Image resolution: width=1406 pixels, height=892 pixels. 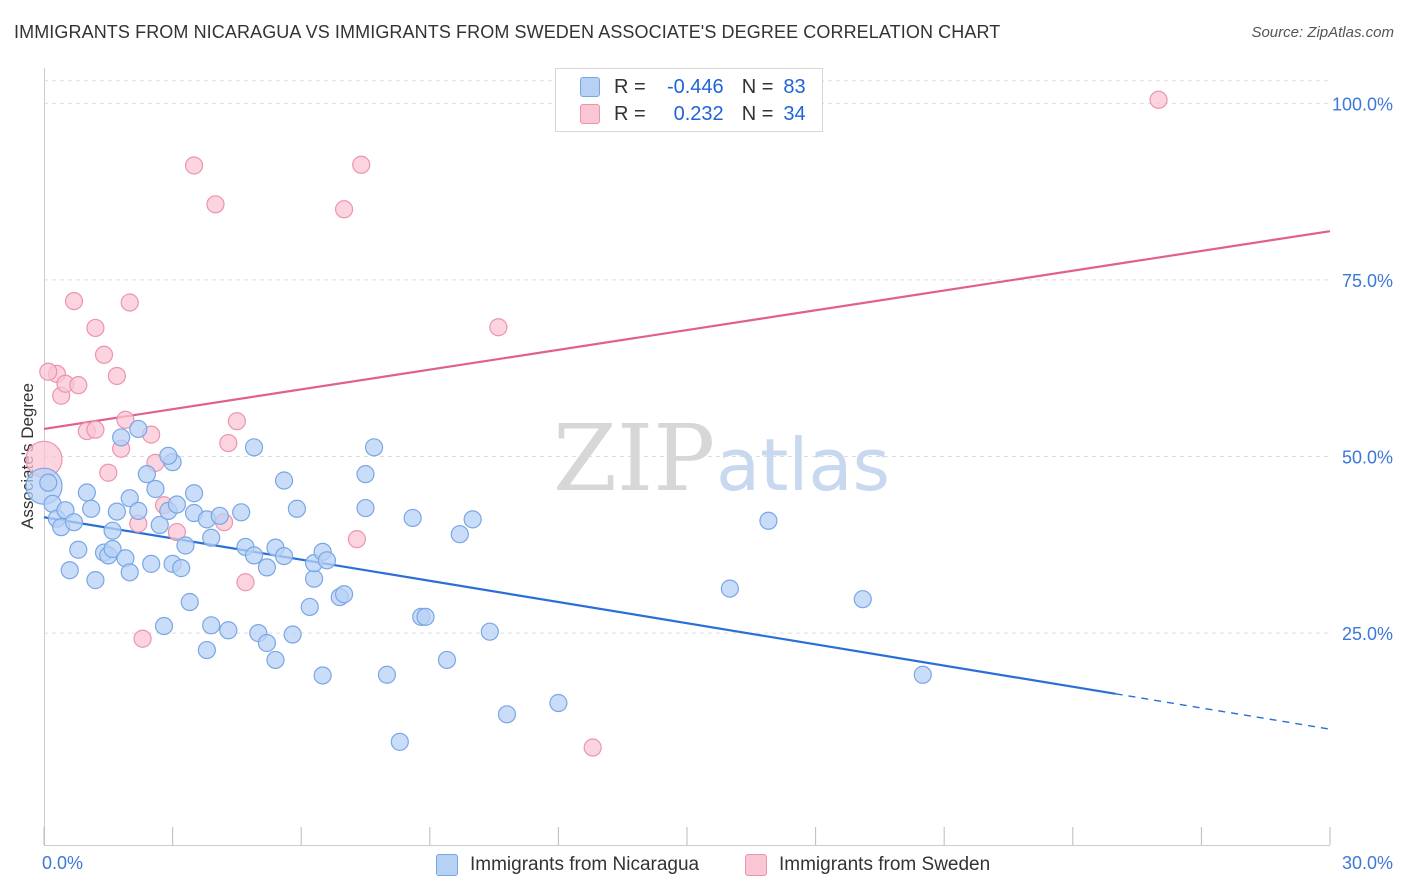 What do you see at coordinates (1367, 281) in the screenshot?
I see `y-tick-label: 75.0%` at bounding box center [1367, 281].